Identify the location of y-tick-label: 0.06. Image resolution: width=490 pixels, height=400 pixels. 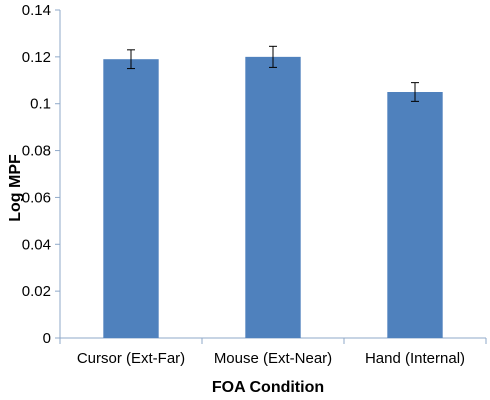
(36, 197).